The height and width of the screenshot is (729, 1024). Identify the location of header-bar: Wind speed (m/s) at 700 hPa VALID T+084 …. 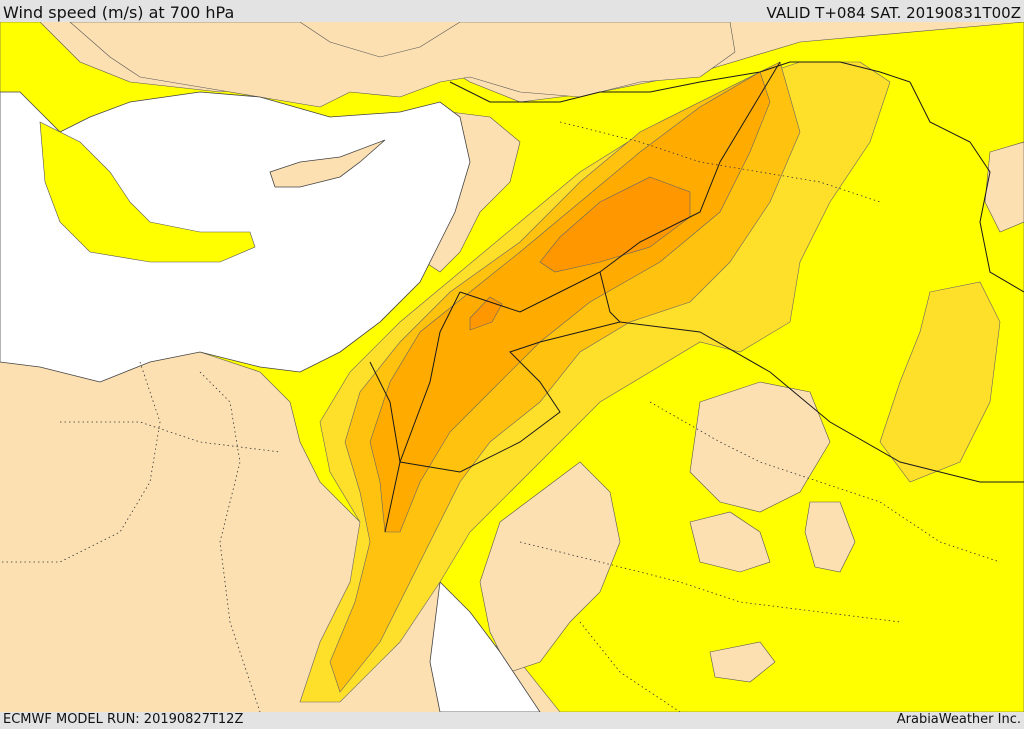
(512, 11).